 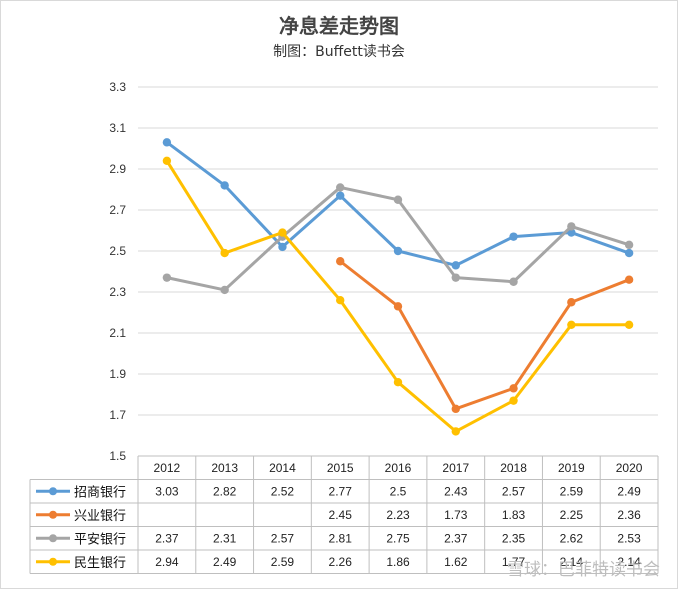 I want to click on data-label: 2.26, so click(x=341, y=562).